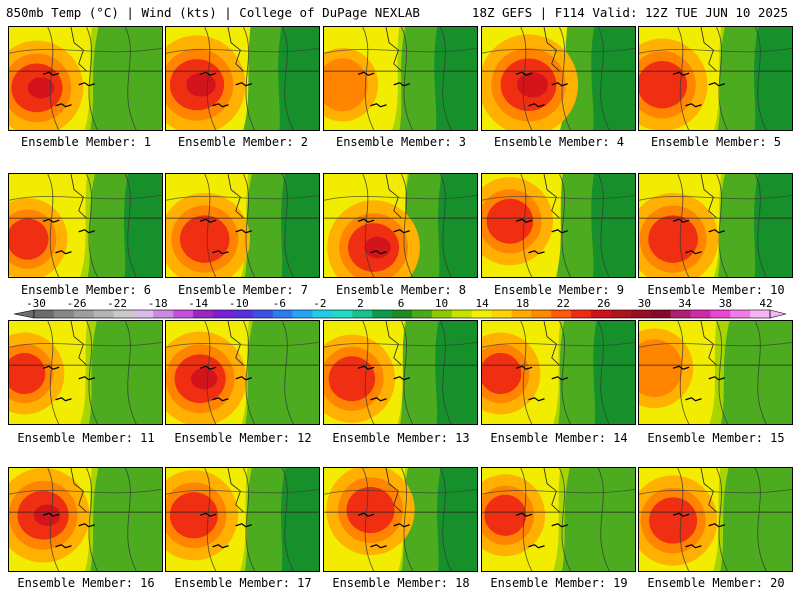  What do you see at coordinates (243, 438) in the screenshot?
I see `ensemble-member-label: Ensemble Member: 12` at bounding box center [243, 438].